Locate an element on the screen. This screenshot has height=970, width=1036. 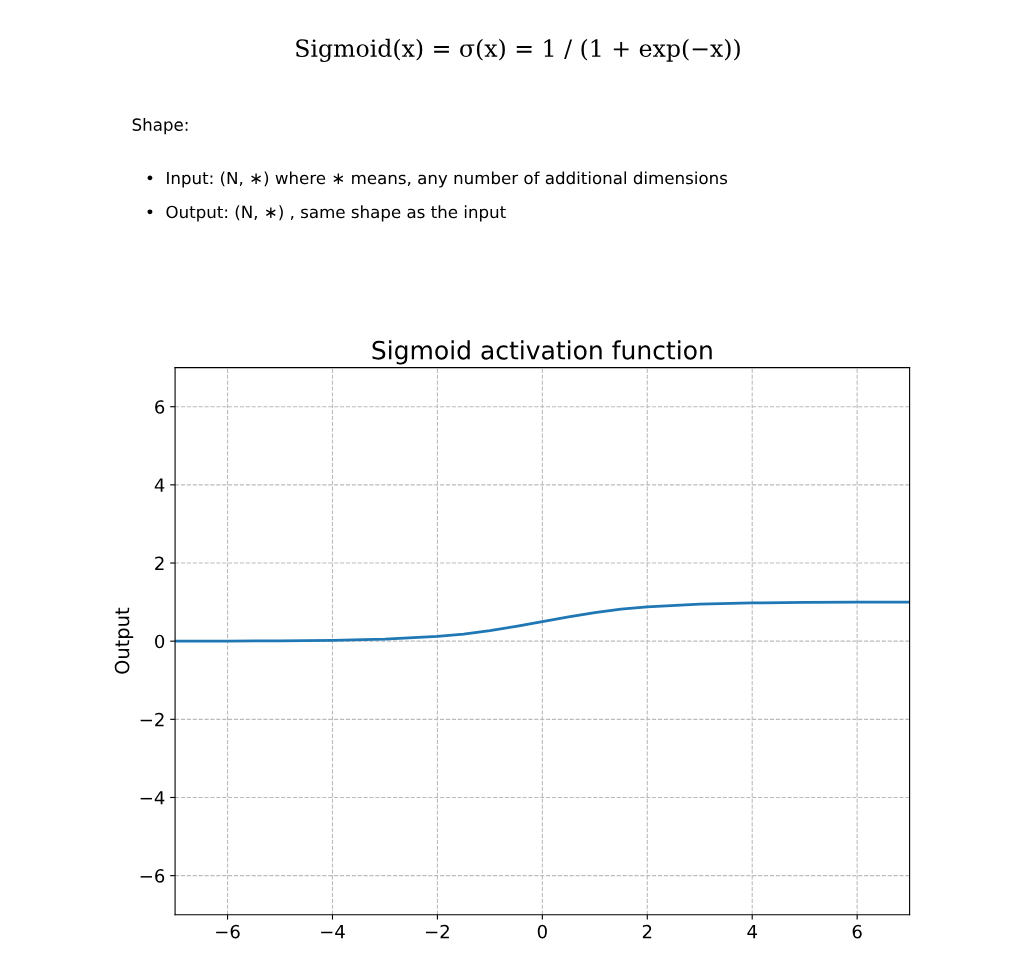
text: • Input: (N, ∗) where ∗ means, any number of additional dimensions is located at coordinates (437, 179).